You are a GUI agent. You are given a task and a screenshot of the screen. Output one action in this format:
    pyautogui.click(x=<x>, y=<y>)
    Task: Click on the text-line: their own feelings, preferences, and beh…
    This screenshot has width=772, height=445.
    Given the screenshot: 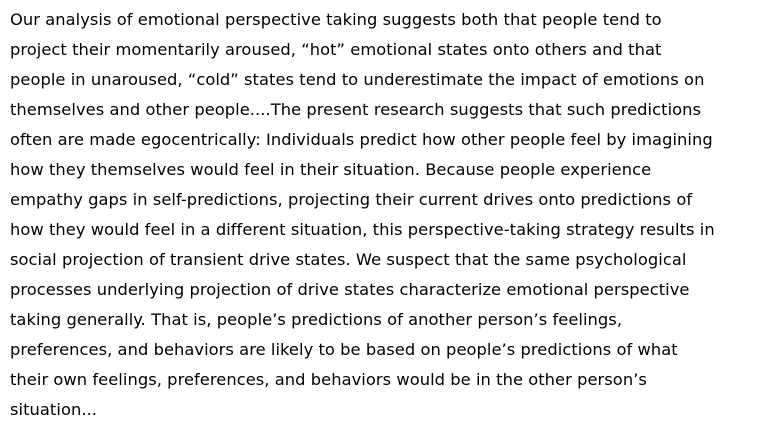 What is the action you would take?
    pyautogui.click(x=328, y=379)
    